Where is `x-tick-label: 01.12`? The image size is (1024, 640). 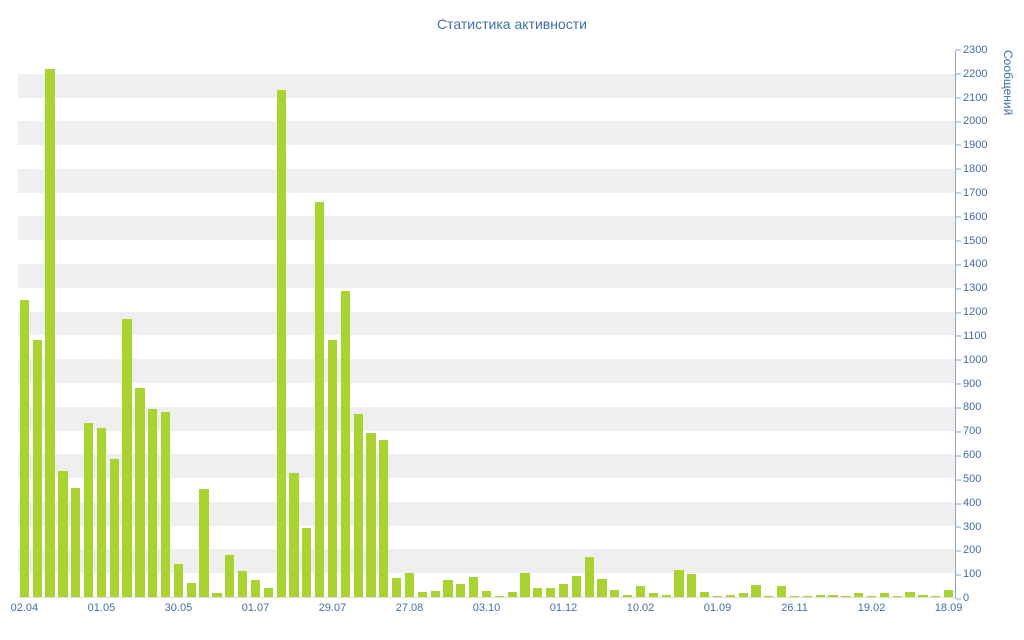
x-tick-label: 01.12 is located at coordinates (563, 608).